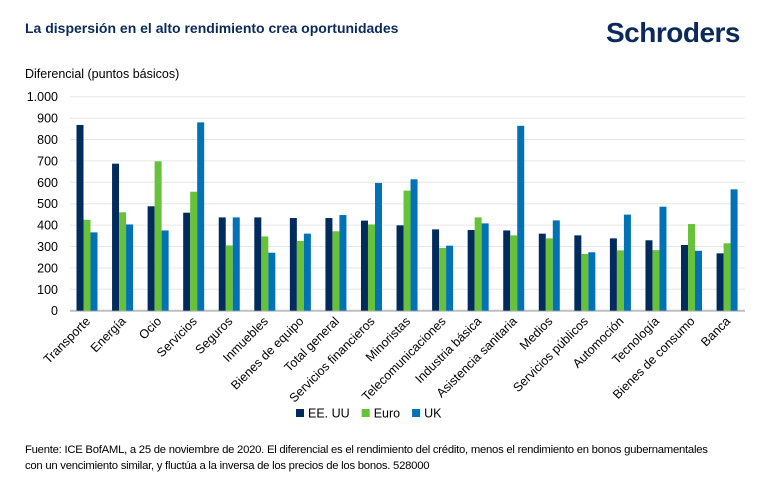 The height and width of the screenshot is (491, 770). What do you see at coordinates (47, 204) in the screenshot?
I see `y-tick-label: 500` at bounding box center [47, 204].